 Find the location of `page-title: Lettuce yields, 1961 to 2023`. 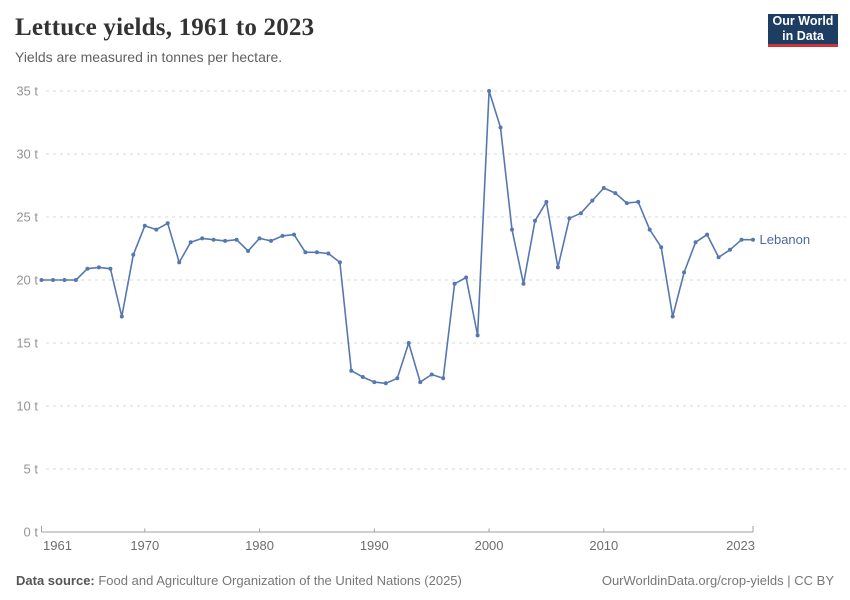

page-title: Lettuce yields, 1961 to 2023 is located at coordinates (165, 27).